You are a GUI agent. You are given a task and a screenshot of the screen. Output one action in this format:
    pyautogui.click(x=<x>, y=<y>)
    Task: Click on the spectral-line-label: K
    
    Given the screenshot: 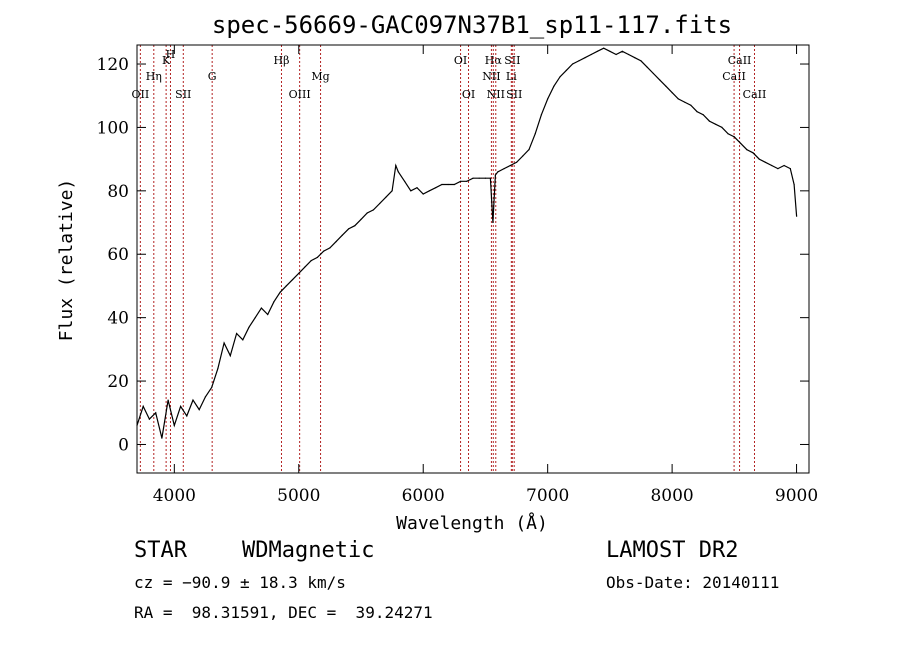 What is the action you would take?
    pyautogui.click(x=166, y=60)
    